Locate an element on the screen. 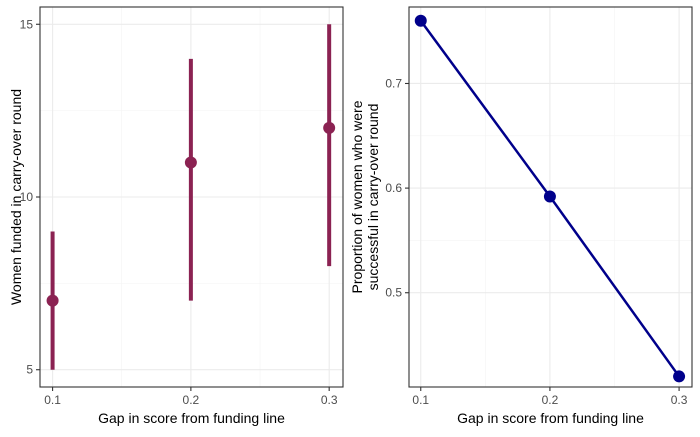  y-tick-label: 15 is located at coordinates (27, 24).